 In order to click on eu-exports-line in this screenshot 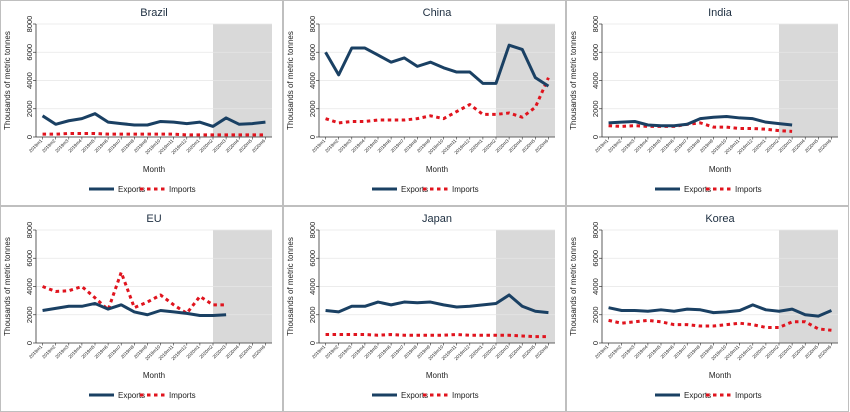, I will do `click(134, 309)`.